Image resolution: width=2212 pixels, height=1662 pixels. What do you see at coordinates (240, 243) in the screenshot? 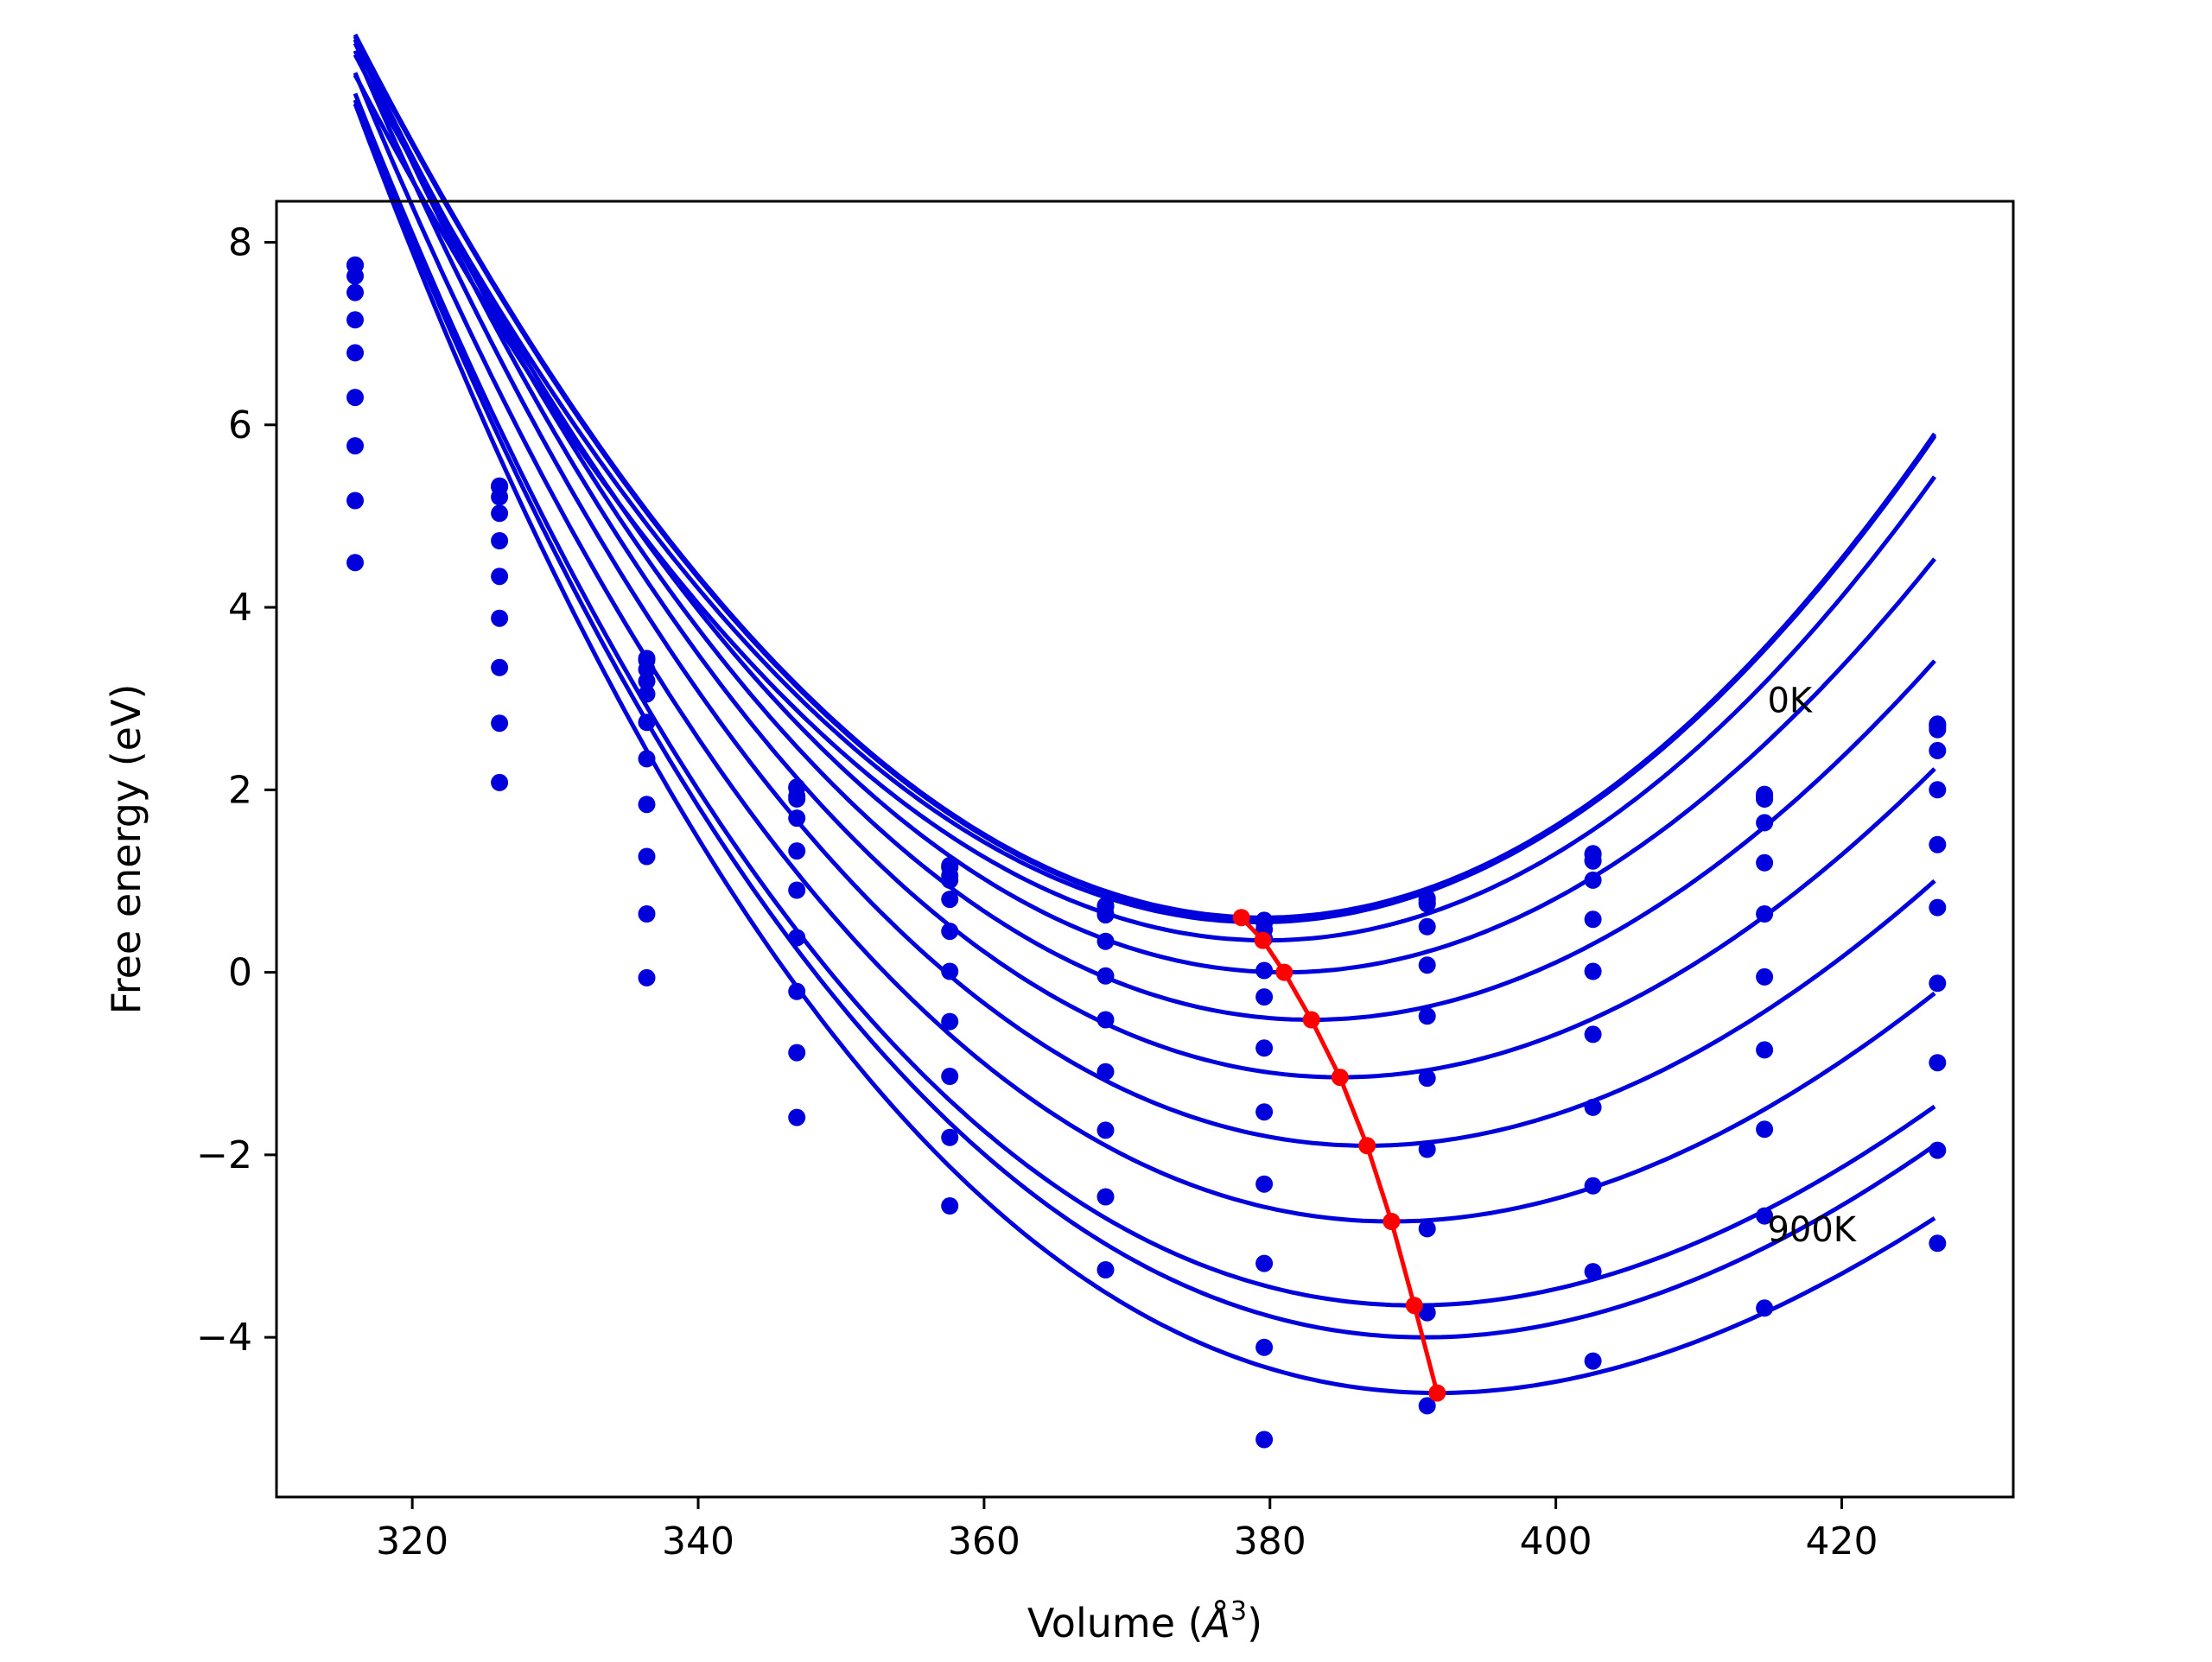
I see `y-tick-label: 8` at bounding box center [240, 243].